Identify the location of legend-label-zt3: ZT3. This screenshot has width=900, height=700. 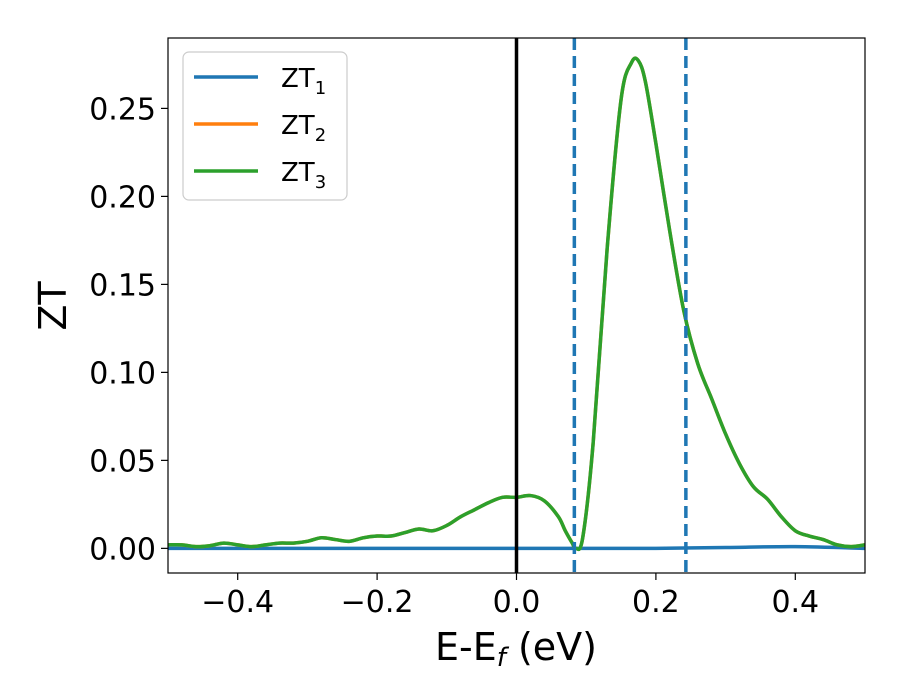
(303, 175).